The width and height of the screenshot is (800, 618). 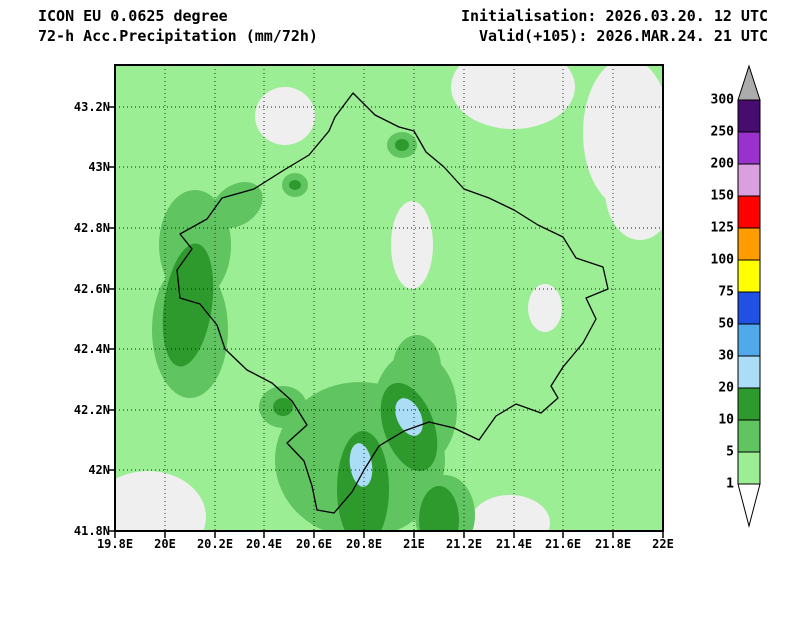 I want to click on initialisation-time: Initialisation: 2026.03.20. 12 UTC, so click(x=614, y=16).